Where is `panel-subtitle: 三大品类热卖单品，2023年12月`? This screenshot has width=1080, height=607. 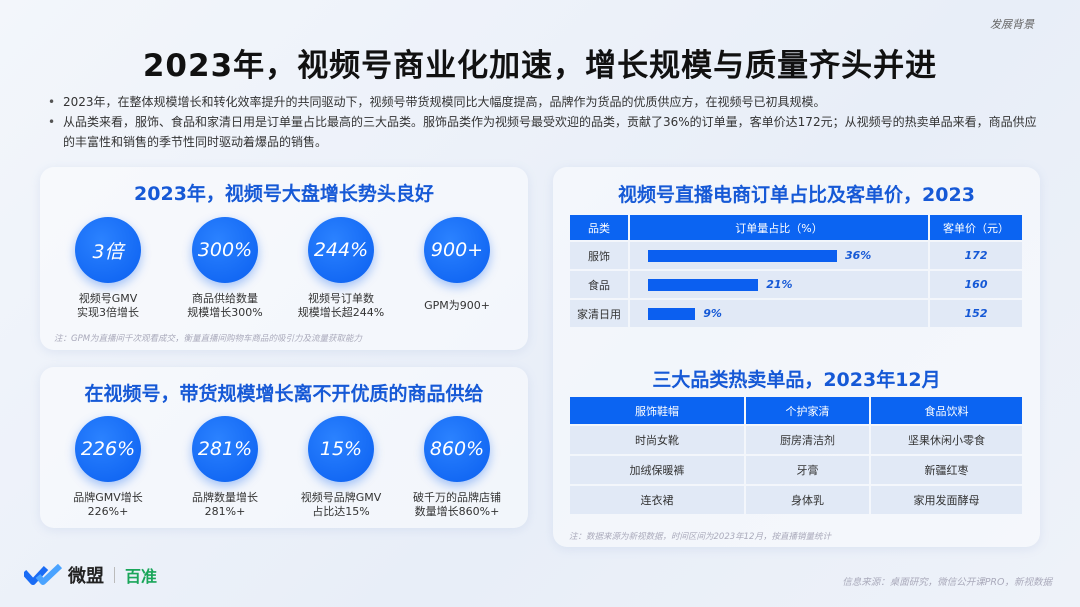
panel-subtitle: 三大品类热卖单品，2023年12月 is located at coordinates (796, 380).